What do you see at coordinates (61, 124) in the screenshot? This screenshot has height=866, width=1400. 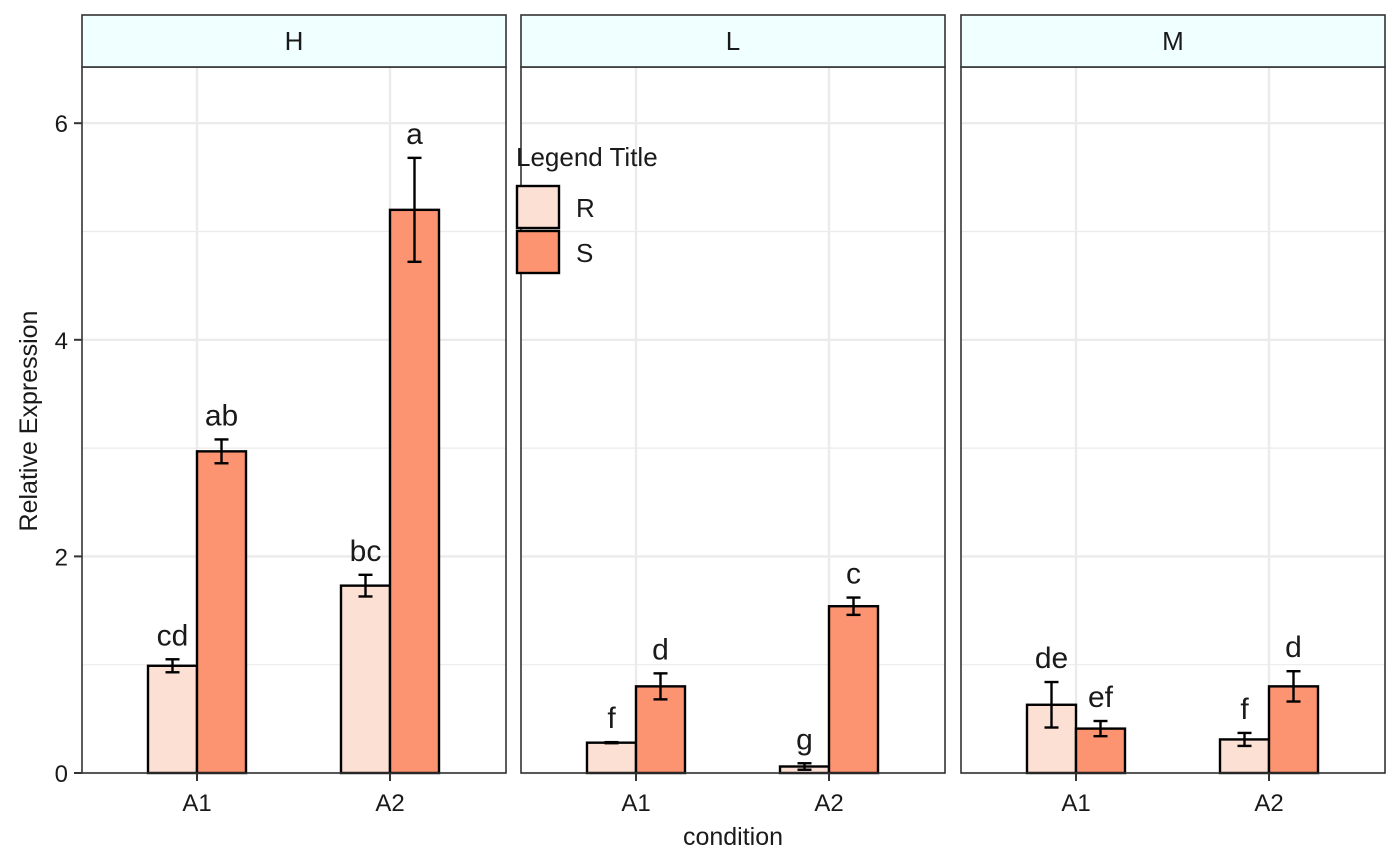 I see `y-tick-label: 6` at bounding box center [61, 124].